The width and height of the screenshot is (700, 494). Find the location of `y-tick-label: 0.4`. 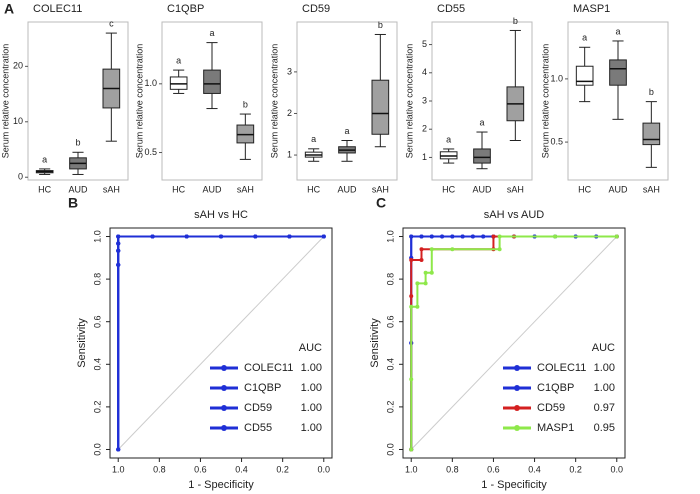

y-tick-label: 0.4 is located at coordinates (97, 364).